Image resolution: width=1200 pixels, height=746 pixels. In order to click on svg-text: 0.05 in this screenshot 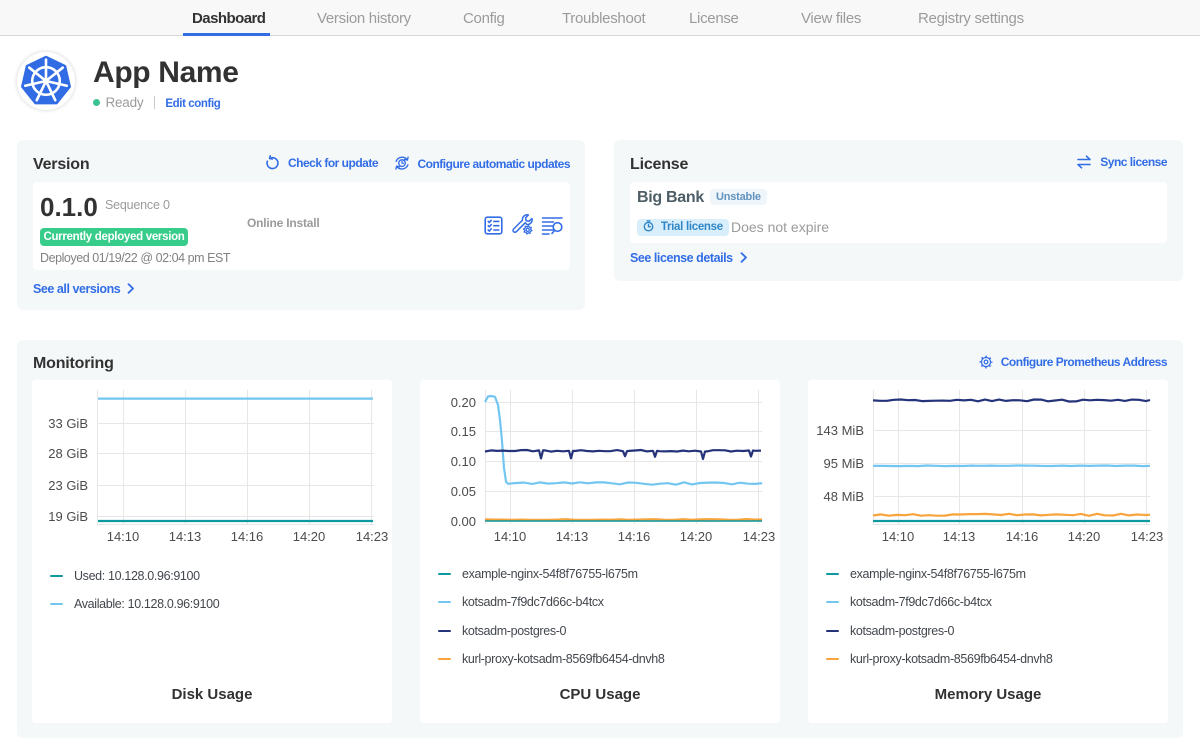, I will do `click(463, 491)`.